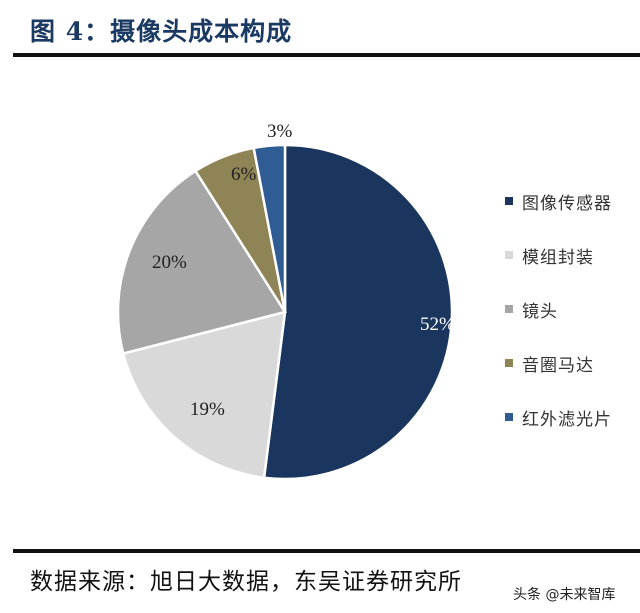  I want to click on legend-item: 模组封装, so click(558, 256).